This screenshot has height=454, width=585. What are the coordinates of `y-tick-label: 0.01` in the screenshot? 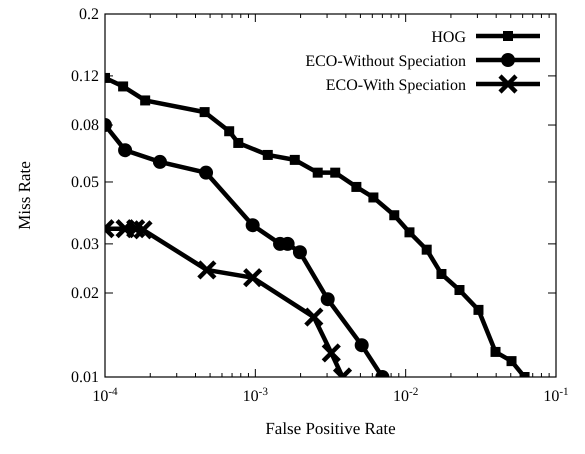 It's located at (85, 377).